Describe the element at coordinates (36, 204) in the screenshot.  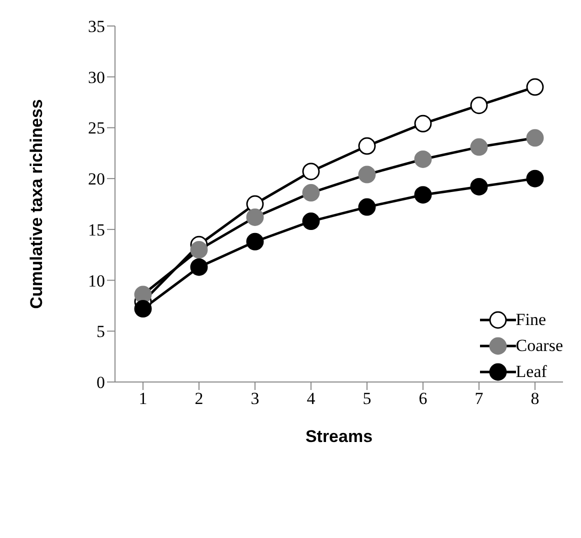
I see `y-axis-title: Cumulative taxa richiness` at that location.